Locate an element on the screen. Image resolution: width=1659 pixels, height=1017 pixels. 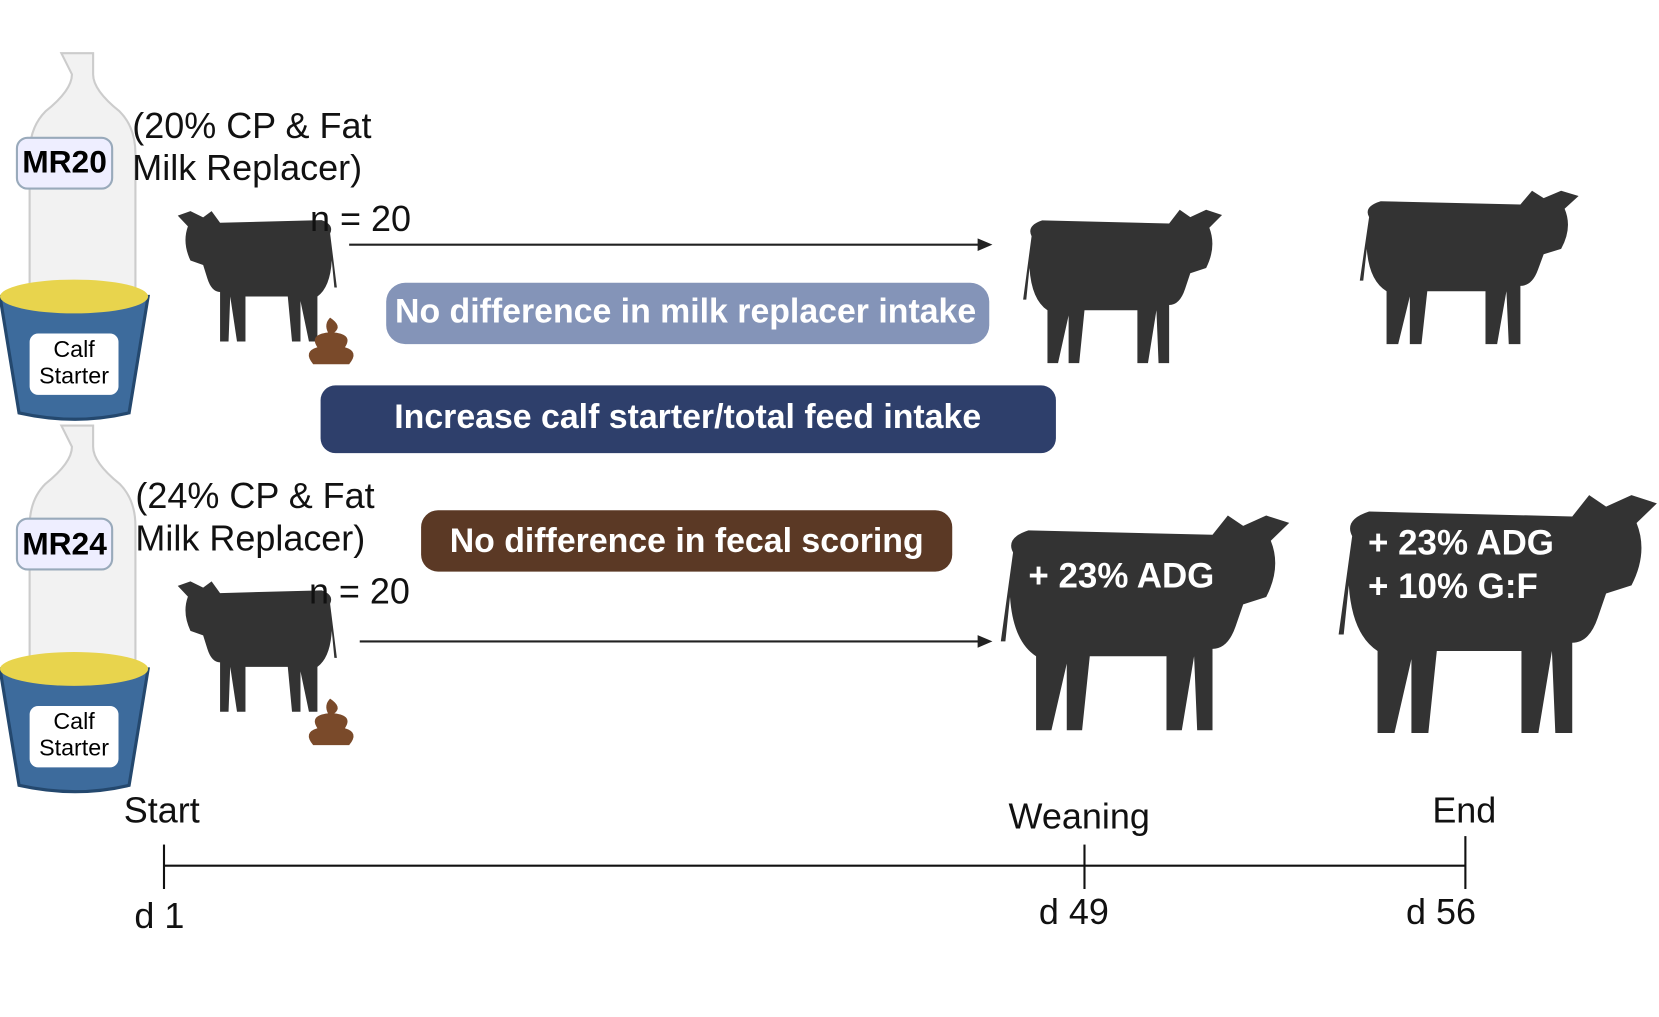
milestone: End is located at coordinates (1464, 809).